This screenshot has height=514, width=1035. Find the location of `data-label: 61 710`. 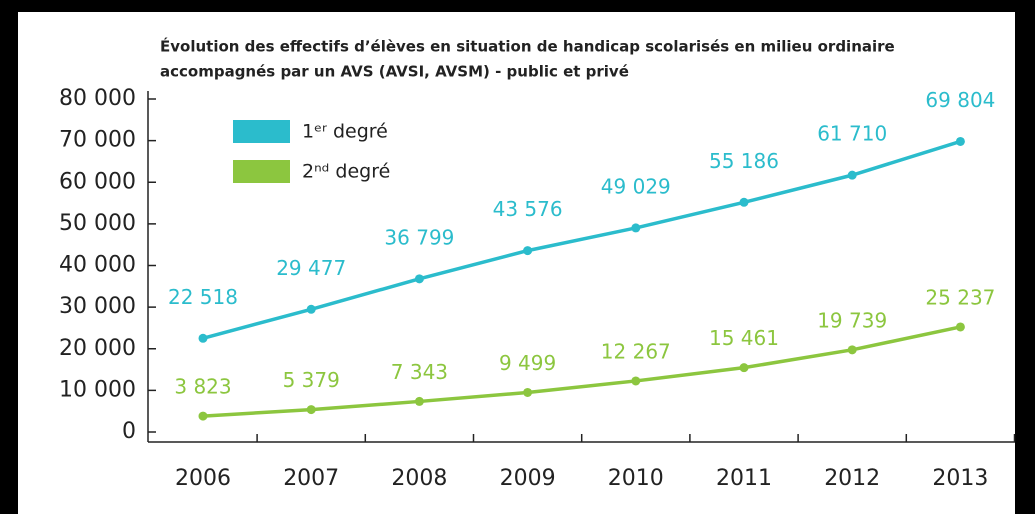

data-label: 61 710 is located at coordinates (852, 134).